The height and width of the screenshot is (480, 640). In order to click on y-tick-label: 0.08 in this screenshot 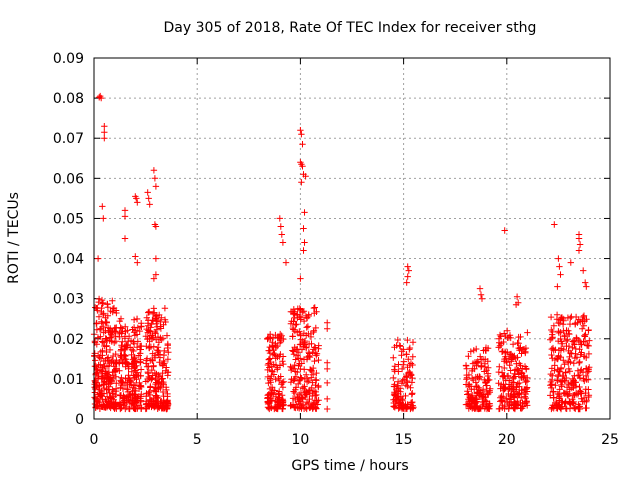, I will do `click(68, 99)`.